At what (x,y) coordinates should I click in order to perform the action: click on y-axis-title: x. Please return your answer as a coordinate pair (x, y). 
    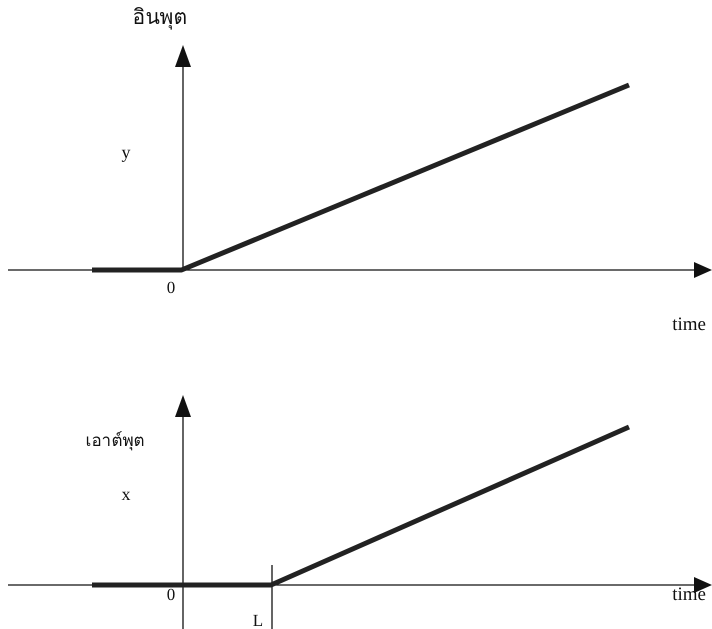
    Looking at the image, I should click on (126, 494).